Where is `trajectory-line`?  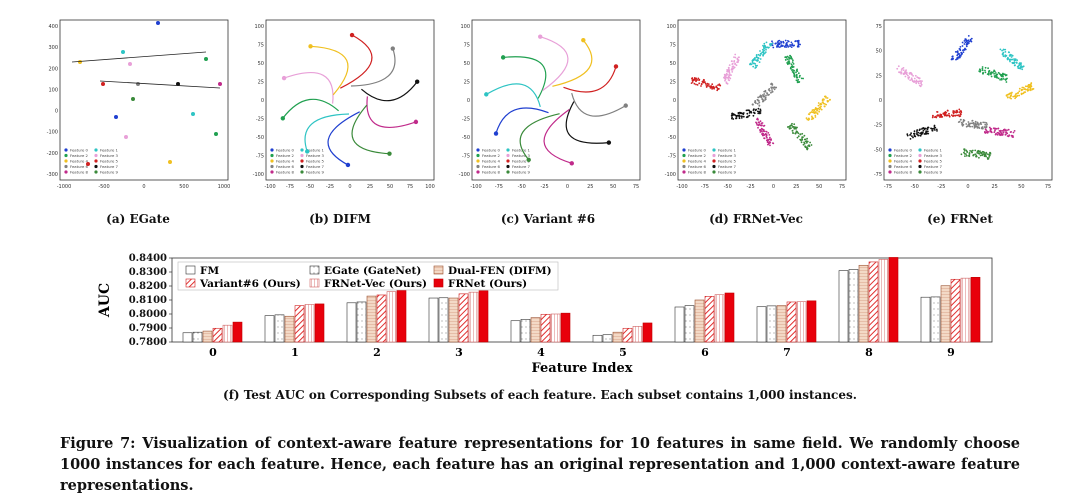 trajectory-line is located at coordinates (160, 84).